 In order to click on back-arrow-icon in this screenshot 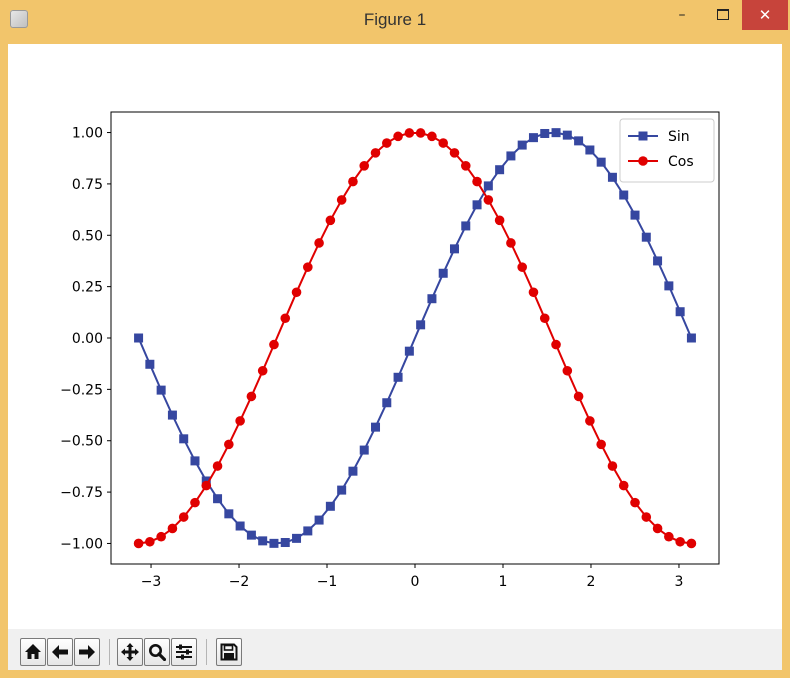, I will do `click(60, 652)`.